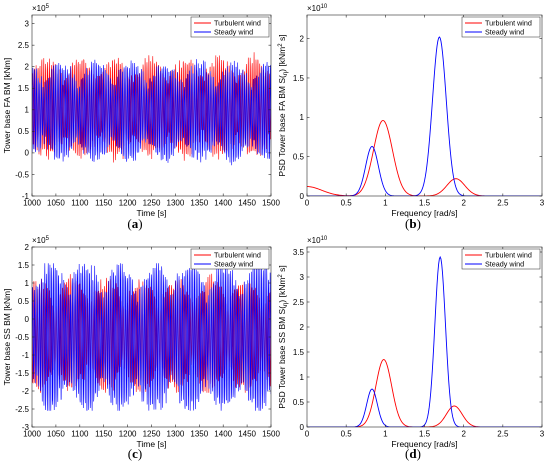 Image resolution: width=550 pixels, height=476 pixels. What do you see at coordinates (22, 409) in the screenshot?
I see `y-tick-label: -2.5` at bounding box center [22, 409].